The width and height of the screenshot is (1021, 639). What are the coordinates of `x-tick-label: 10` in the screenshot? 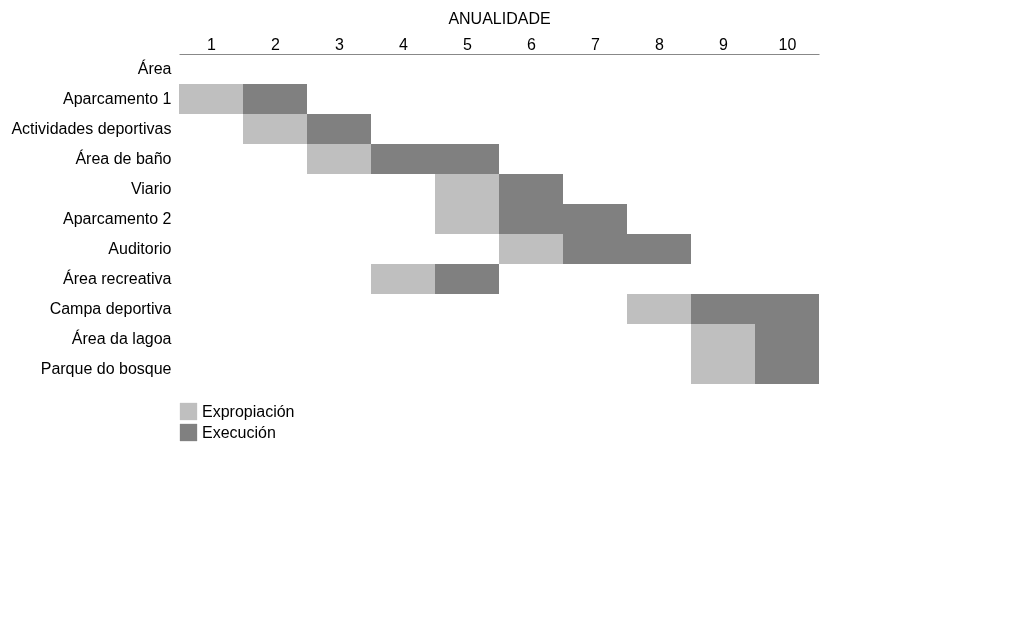 It's located at (787, 44).